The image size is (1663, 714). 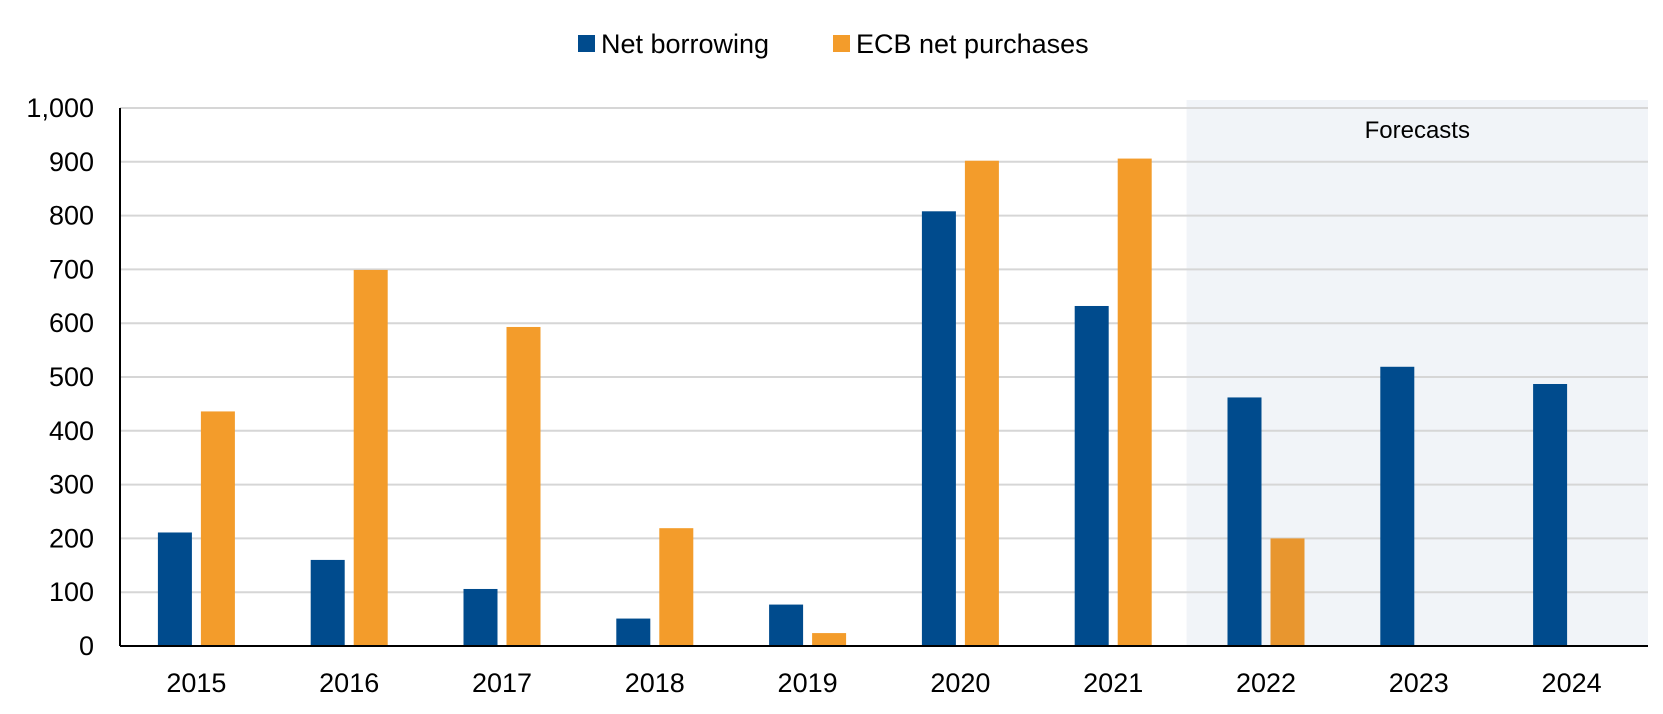 I want to click on legend-label-net-borrowing: Net borrowing, so click(x=685, y=44).